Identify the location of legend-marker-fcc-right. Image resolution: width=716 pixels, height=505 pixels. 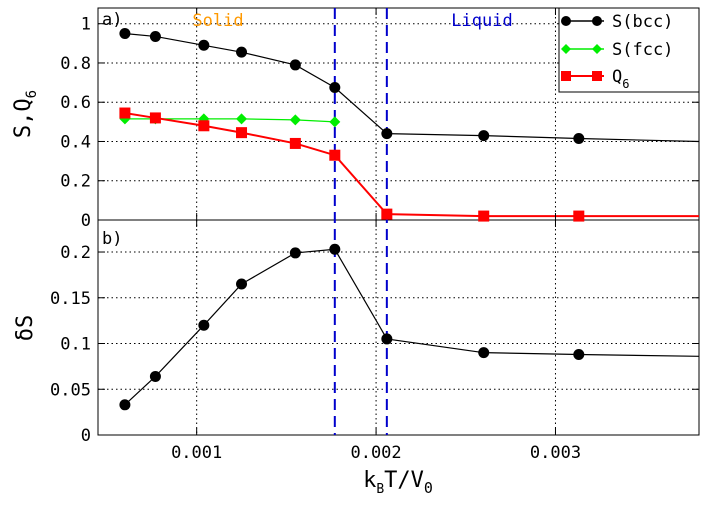
(597, 49).